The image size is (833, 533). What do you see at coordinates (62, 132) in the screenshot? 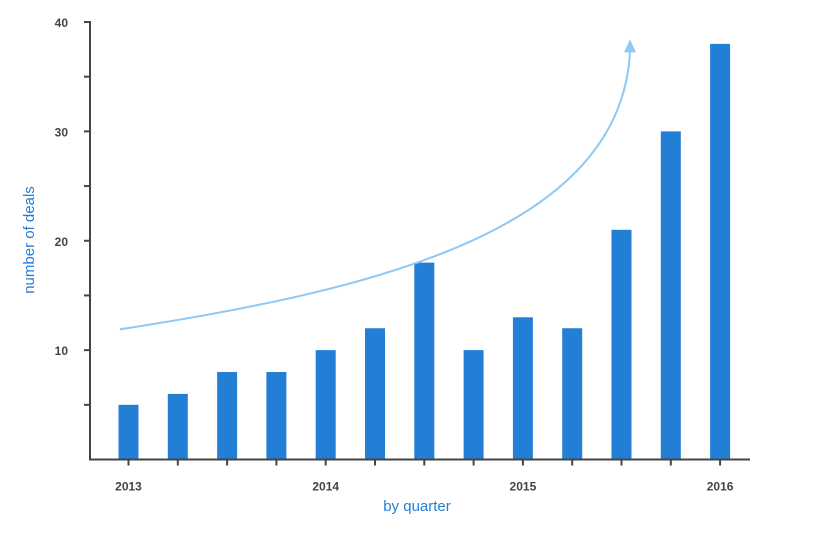
I see `y-tick-label-30: 30` at bounding box center [62, 132].